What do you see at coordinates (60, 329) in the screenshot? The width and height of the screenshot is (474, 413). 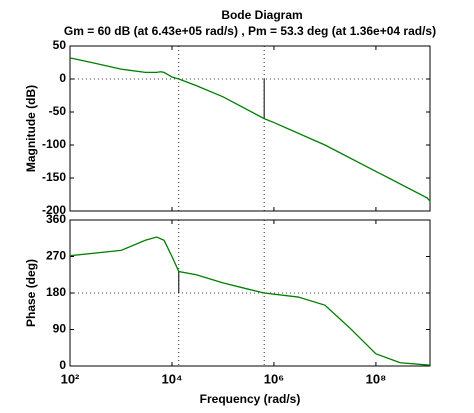 I see `y-tick-label: 90` at bounding box center [60, 329].